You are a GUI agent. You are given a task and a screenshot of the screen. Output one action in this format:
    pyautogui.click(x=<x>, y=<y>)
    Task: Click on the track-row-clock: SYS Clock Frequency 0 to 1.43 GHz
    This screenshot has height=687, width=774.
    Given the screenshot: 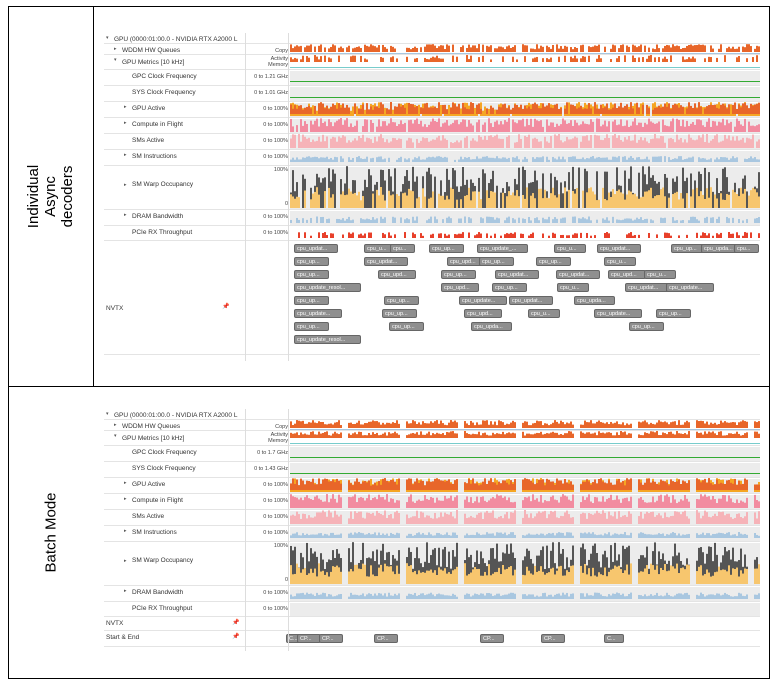 What is the action you would take?
    pyautogui.click(x=432, y=470)
    